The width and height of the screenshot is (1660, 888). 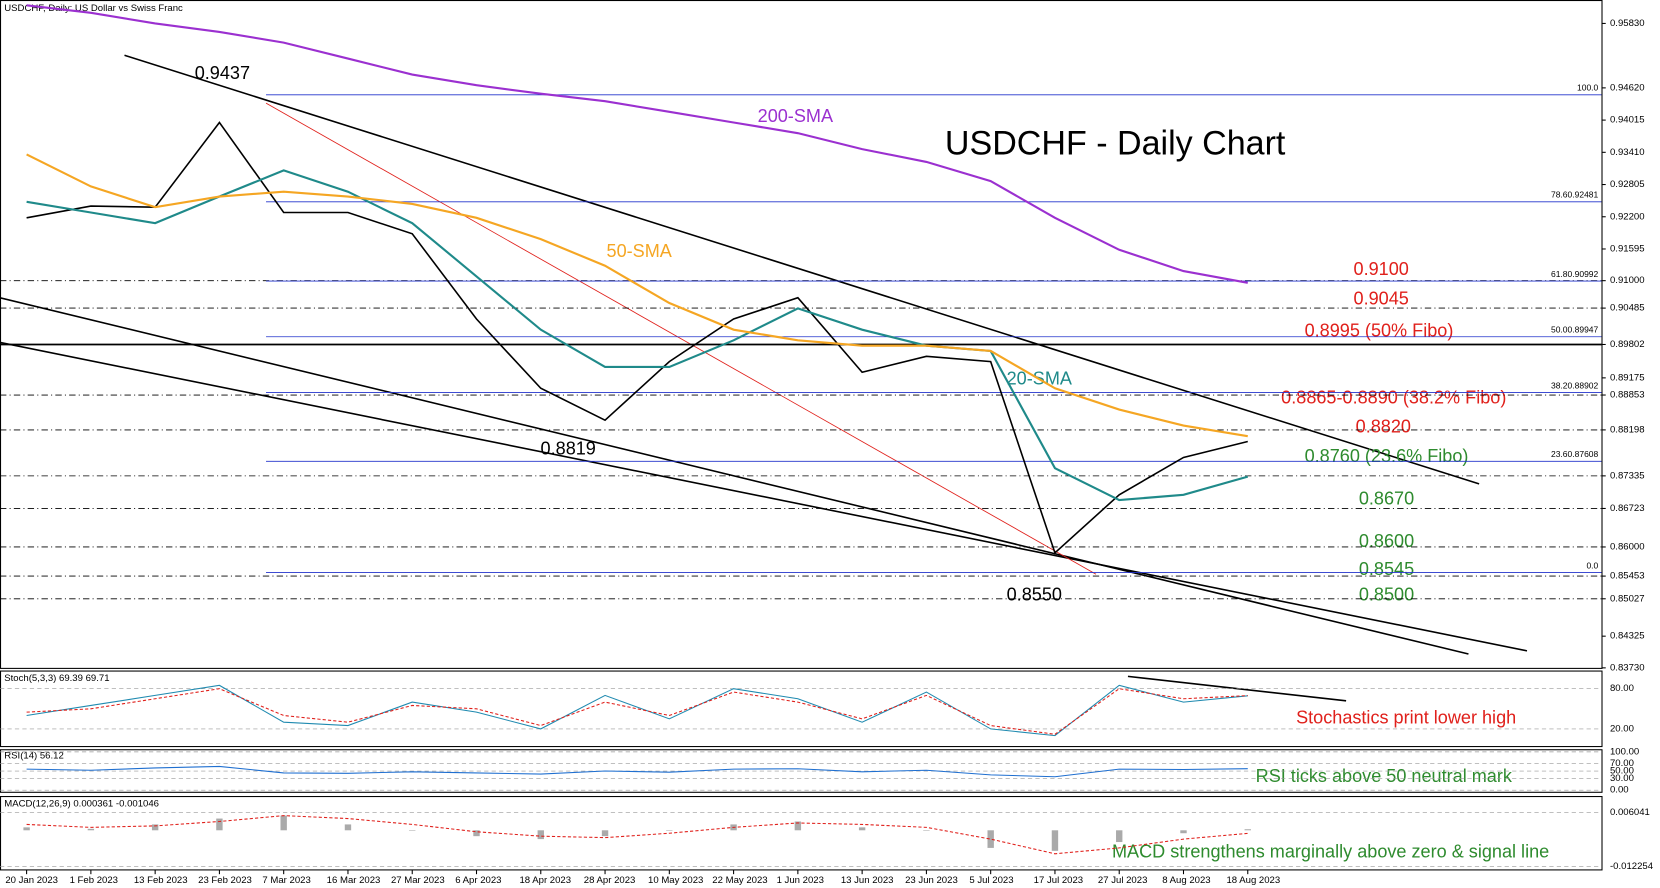 I want to click on fibo-label: 50.00.89947, so click(x=1575, y=330).